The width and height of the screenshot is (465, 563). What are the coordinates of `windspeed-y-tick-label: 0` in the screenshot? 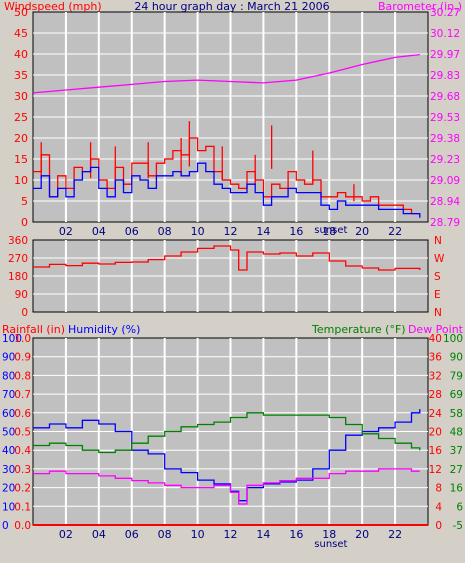 It's located at (24, 222).